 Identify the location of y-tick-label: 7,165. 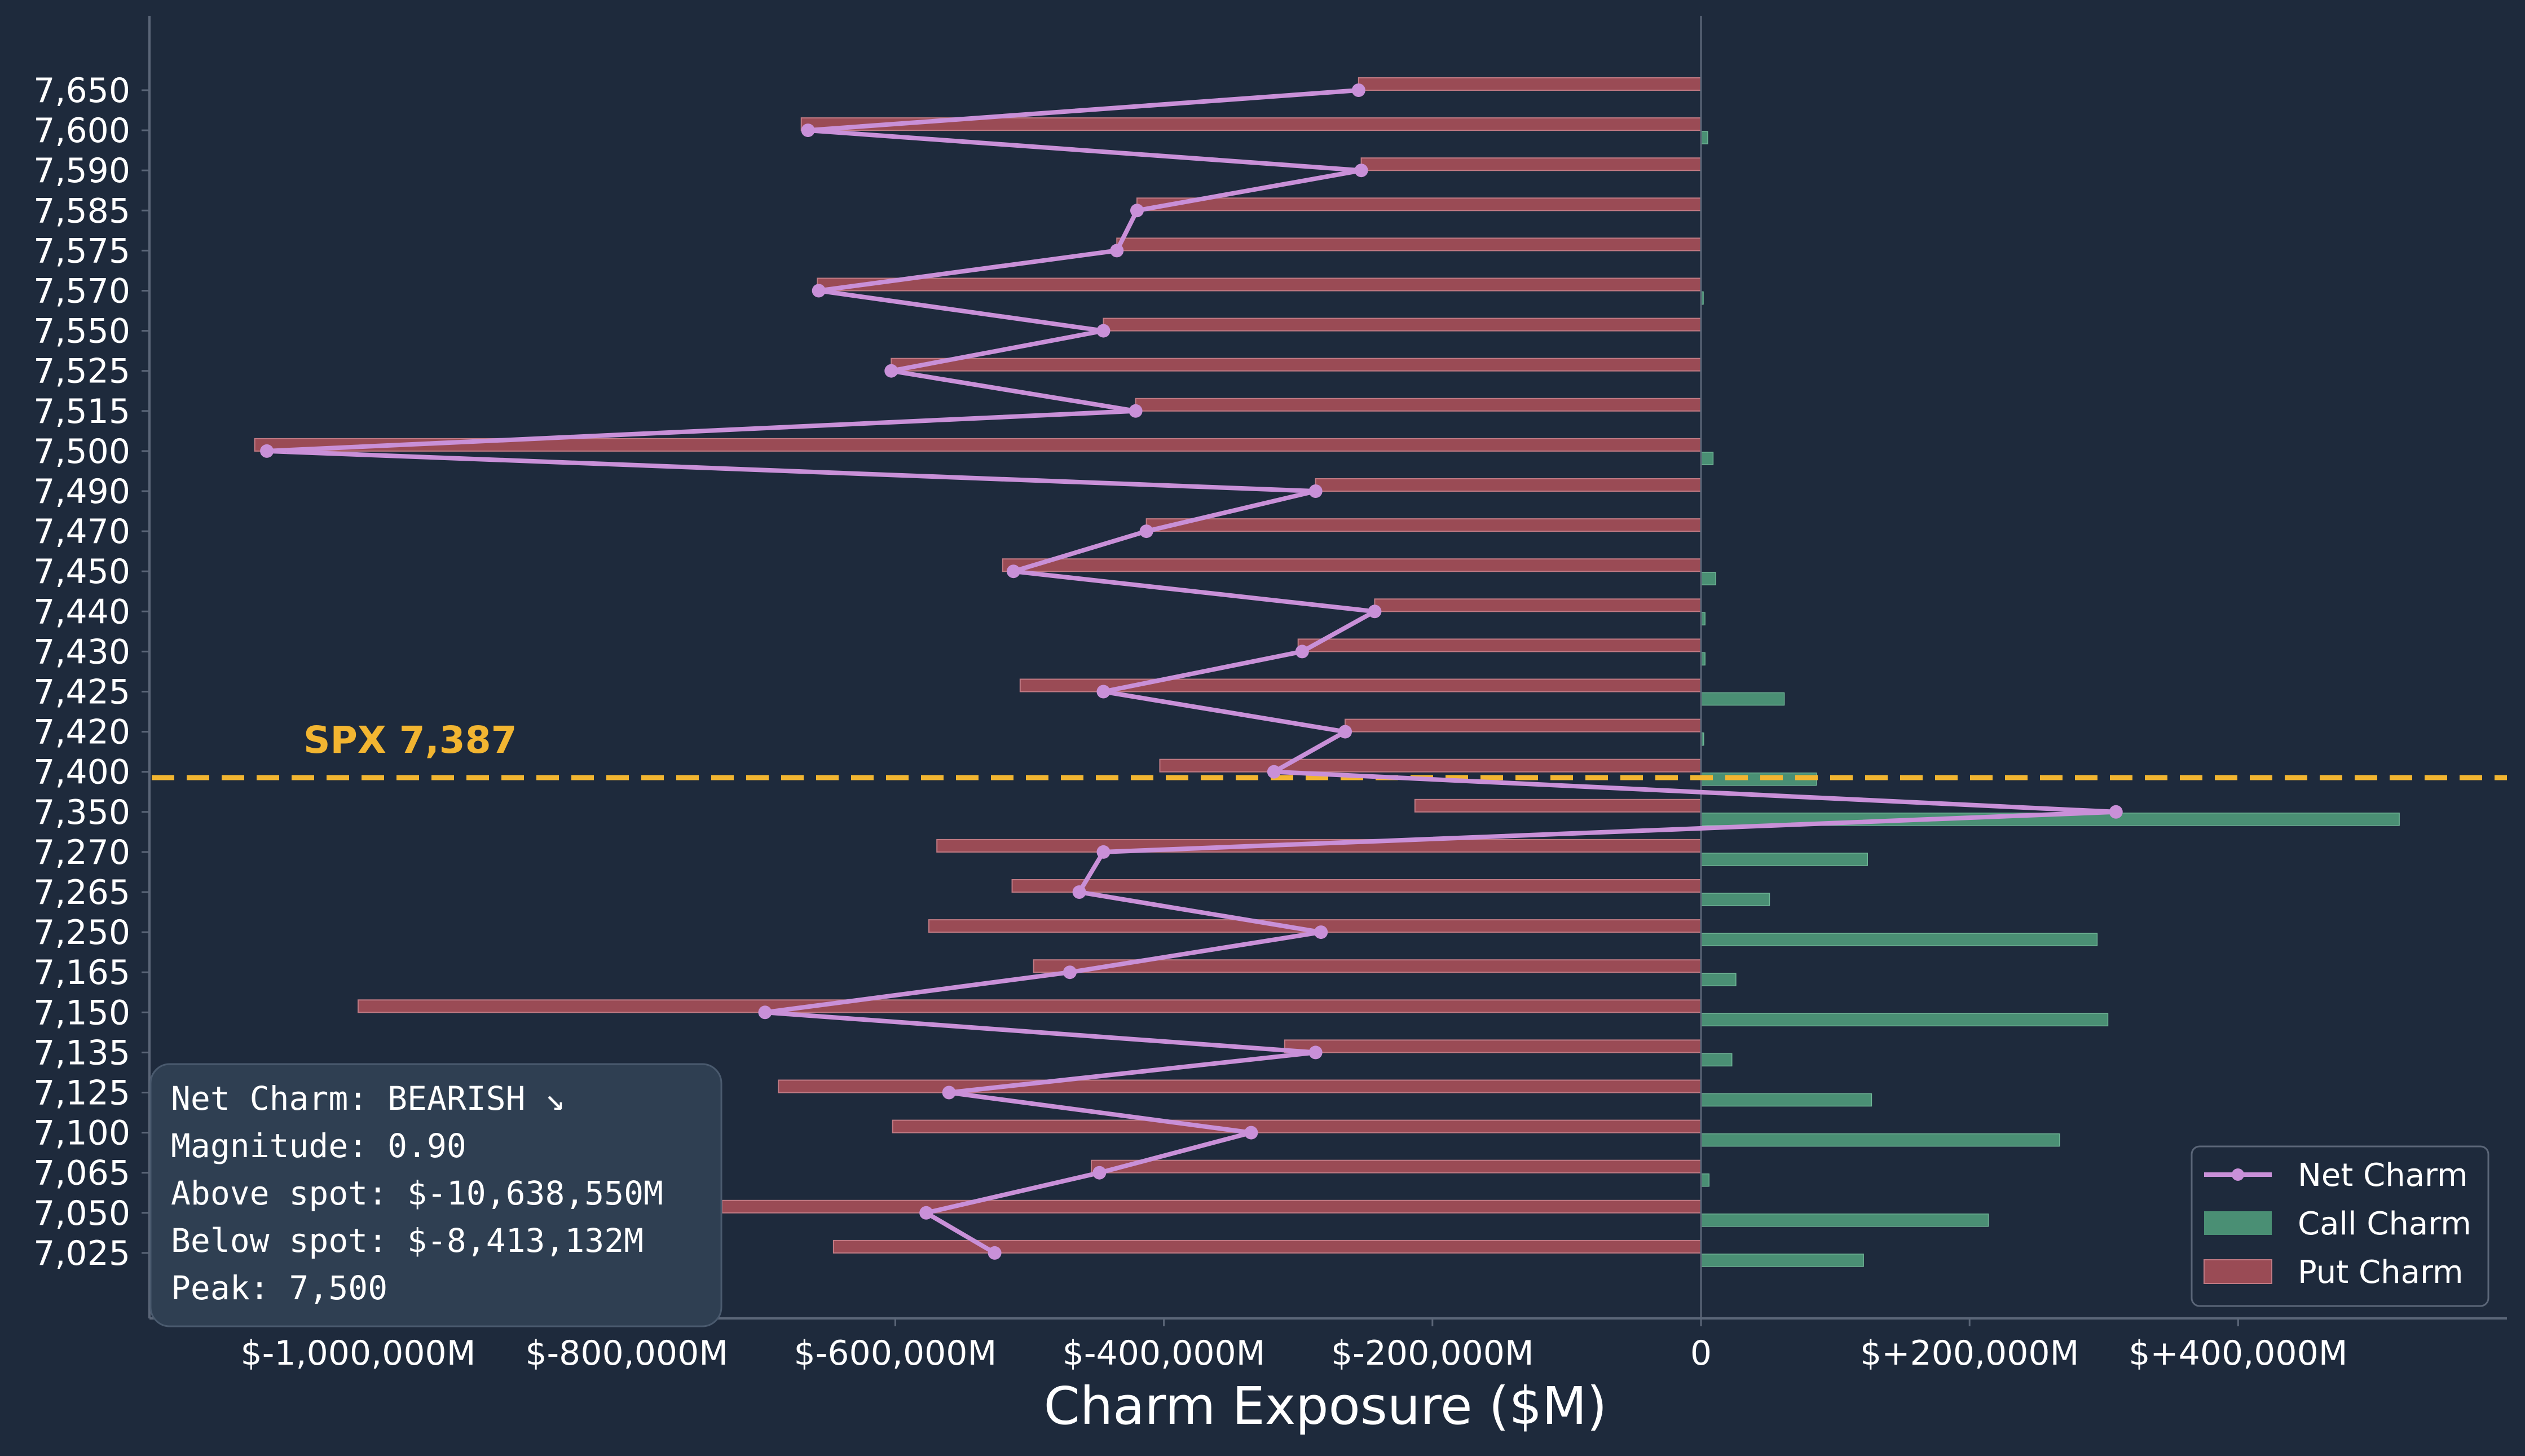
(81, 972).